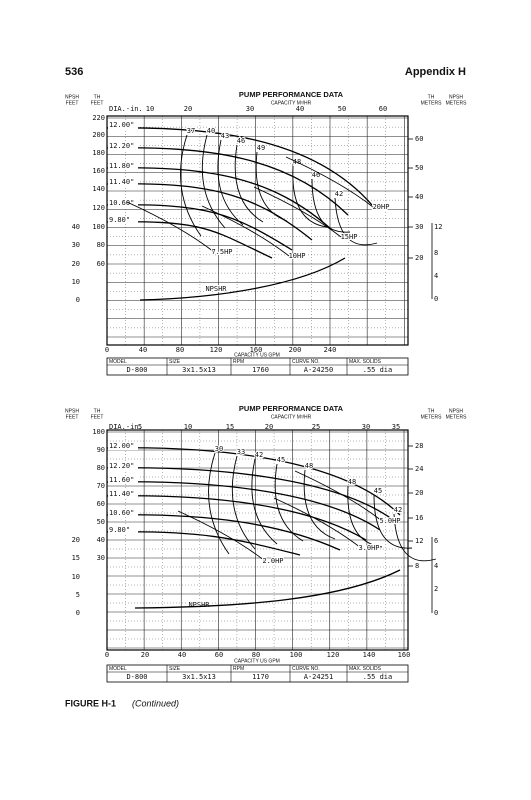 The width and height of the screenshot is (531, 800). I want to click on npsh-meters-tick: 6, so click(436, 541).